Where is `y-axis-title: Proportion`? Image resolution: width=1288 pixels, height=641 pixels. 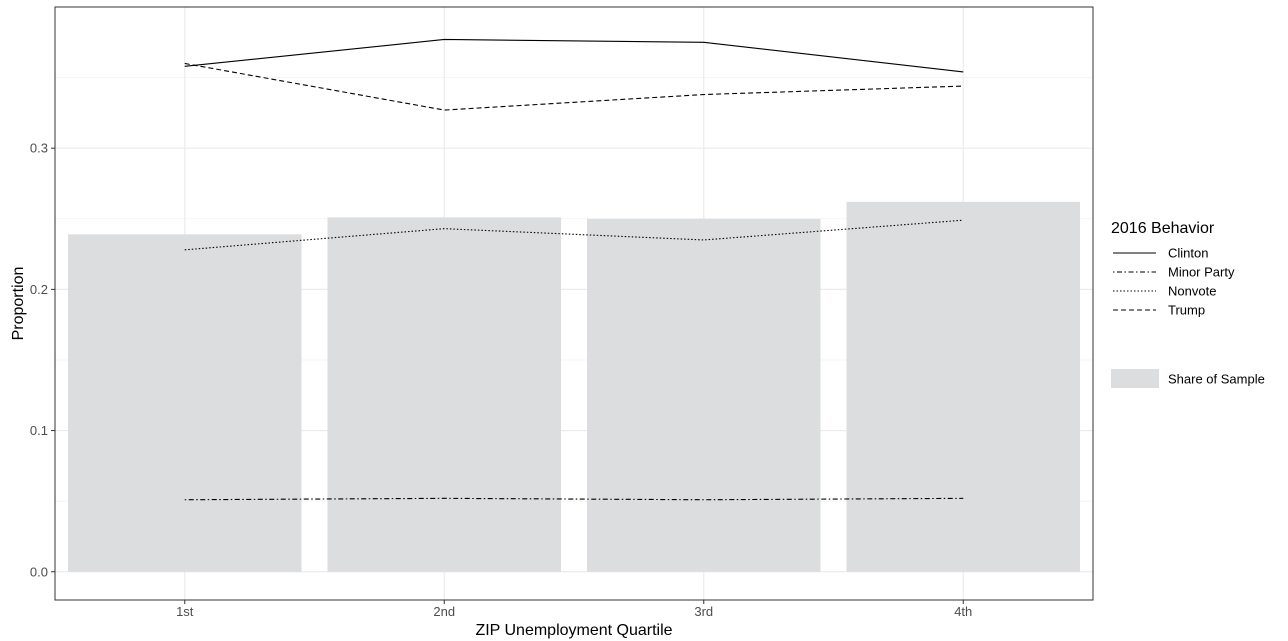
y-axis-title: Proportion is located at coordinates (18, 304).